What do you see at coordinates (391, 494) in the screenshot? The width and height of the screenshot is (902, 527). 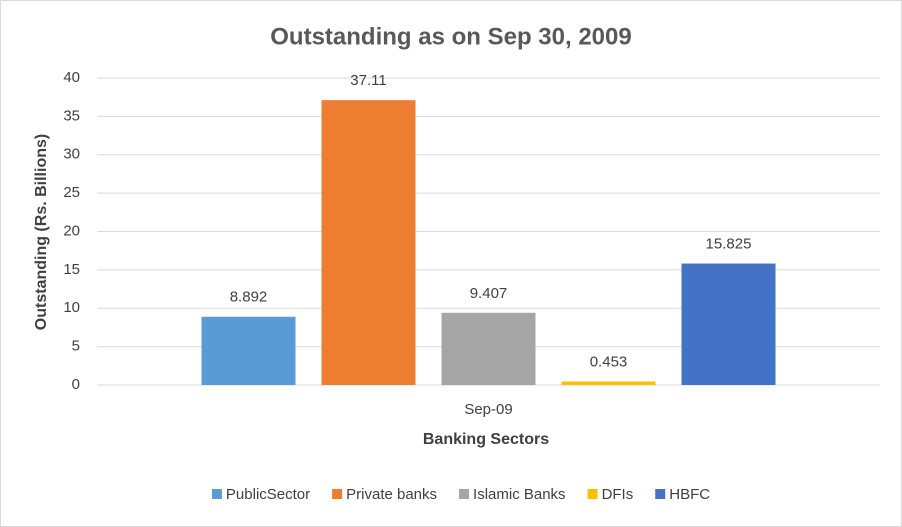 I see `legend-label: Private banks` at bounding box center [391, 494].